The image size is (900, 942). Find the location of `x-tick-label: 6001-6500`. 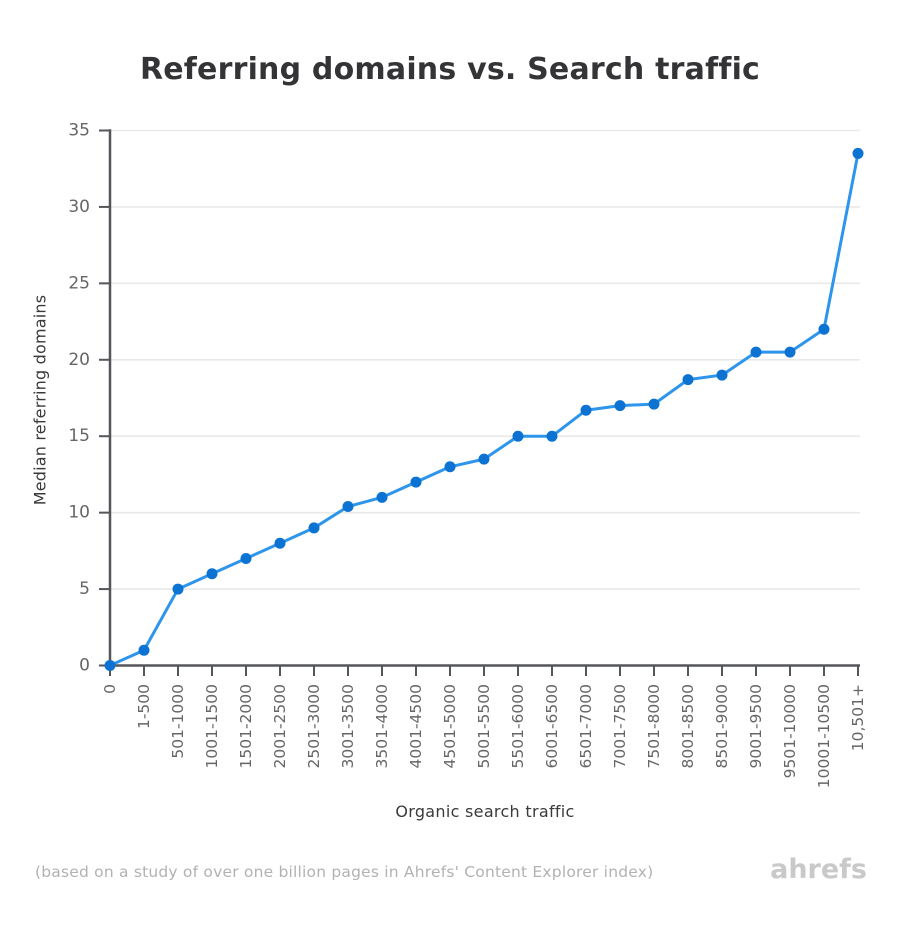

x-tick-label: 6001-6500 is located at coordinates (552, 726).